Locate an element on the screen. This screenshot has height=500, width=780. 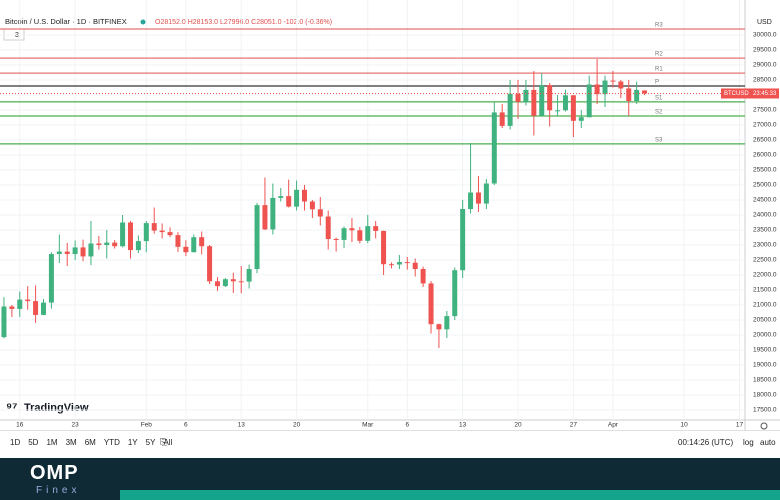
x-tick-label: 23 is located at coordinates (76, 425).